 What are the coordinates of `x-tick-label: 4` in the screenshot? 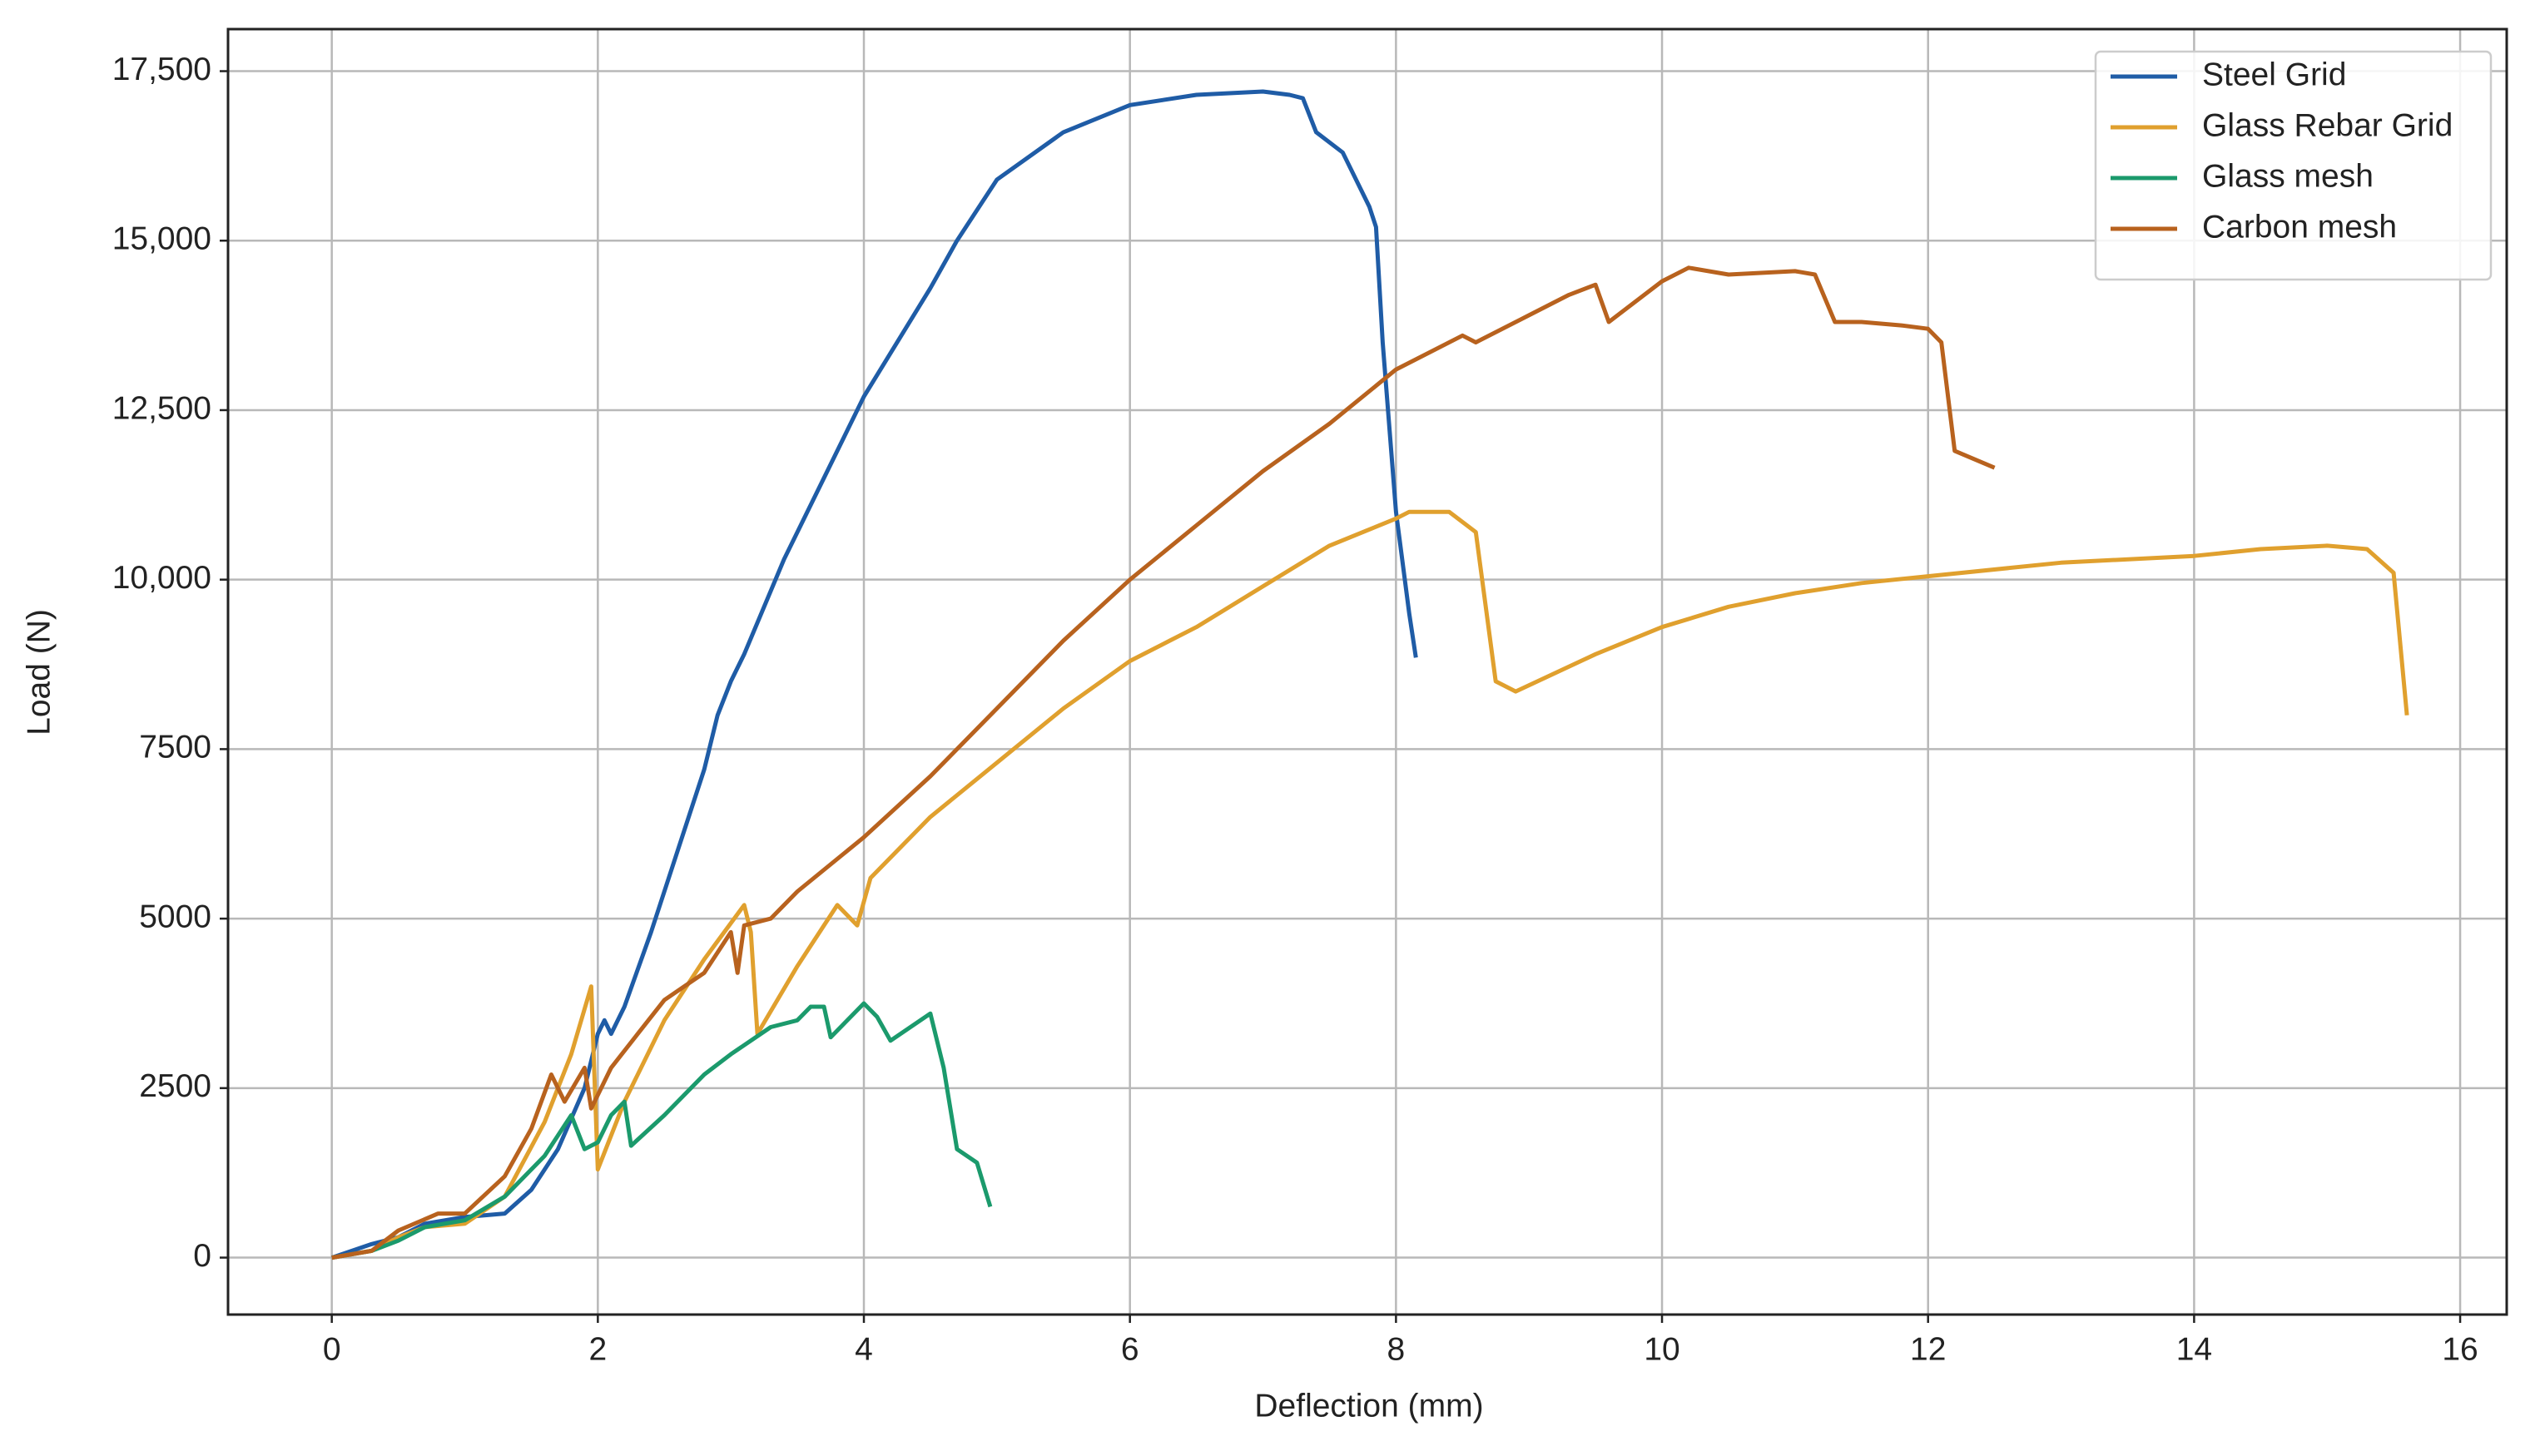 It's located at (864, 1349).